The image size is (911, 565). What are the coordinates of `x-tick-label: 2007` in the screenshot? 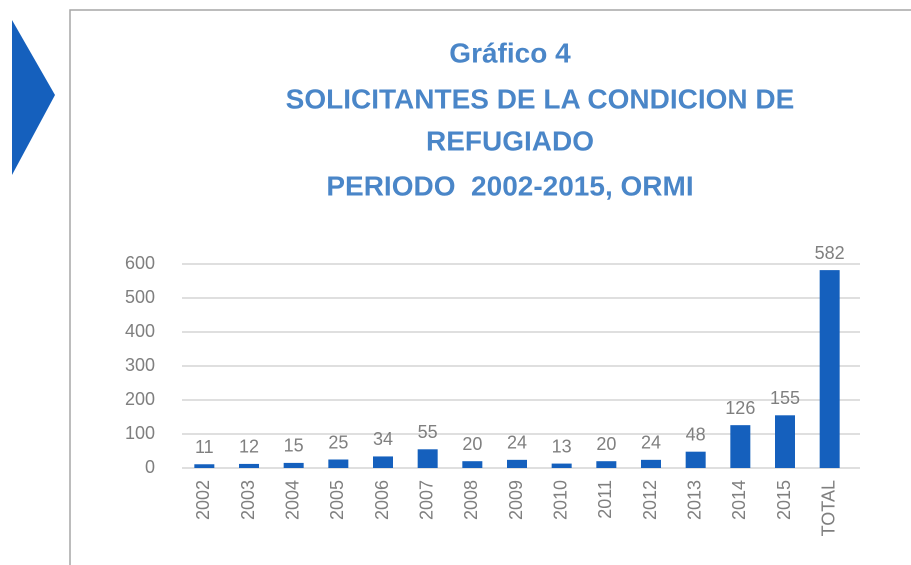 It's located at (426, 500).